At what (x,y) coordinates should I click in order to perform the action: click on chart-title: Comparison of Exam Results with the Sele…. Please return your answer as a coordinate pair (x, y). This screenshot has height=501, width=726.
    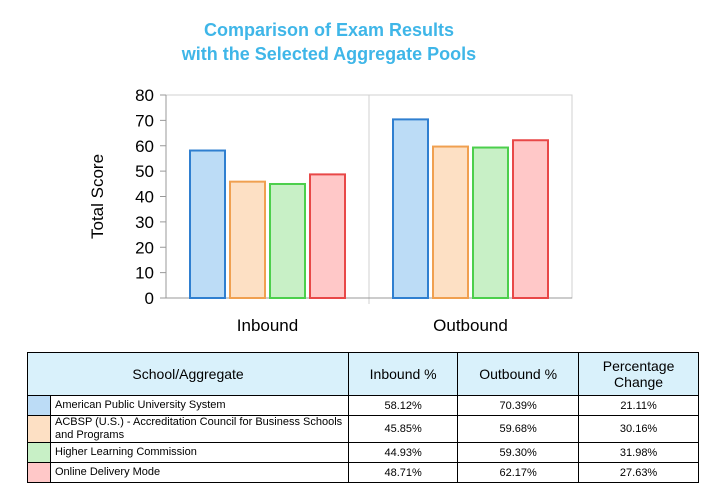
    Looking at the image, I should click on (329, 42).